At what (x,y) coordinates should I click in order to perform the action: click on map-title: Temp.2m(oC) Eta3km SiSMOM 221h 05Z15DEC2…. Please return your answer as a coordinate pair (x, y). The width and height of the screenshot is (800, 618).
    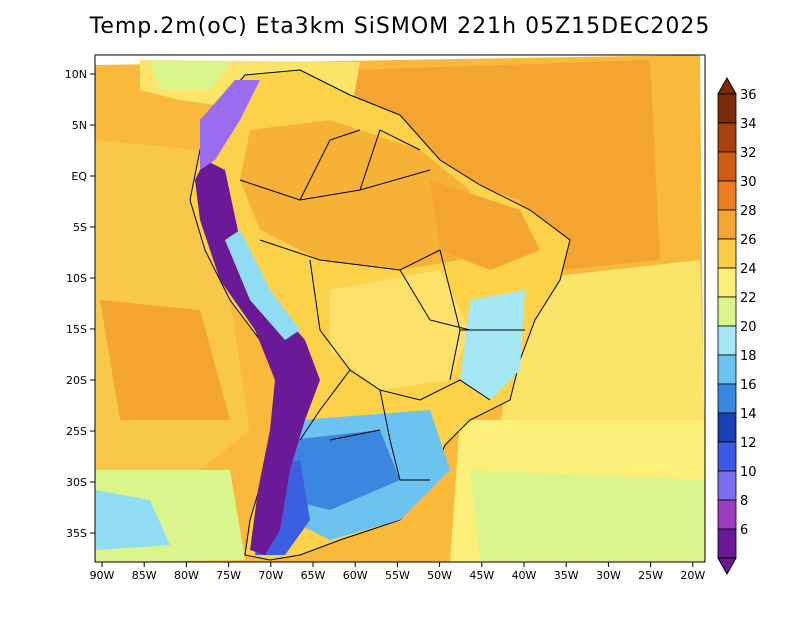
    Looking at the image, I should click on (400, 26).